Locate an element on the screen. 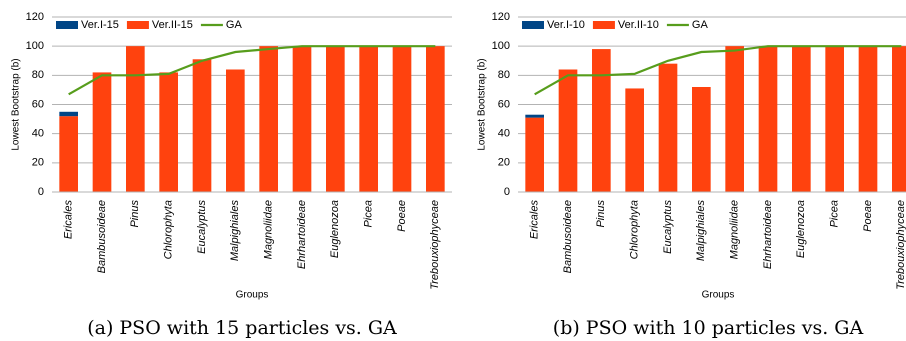 This screenshot has height=341, width=906. caption: (a) PSO with 15 particles vs. GA is located at coordinates (242, 328).